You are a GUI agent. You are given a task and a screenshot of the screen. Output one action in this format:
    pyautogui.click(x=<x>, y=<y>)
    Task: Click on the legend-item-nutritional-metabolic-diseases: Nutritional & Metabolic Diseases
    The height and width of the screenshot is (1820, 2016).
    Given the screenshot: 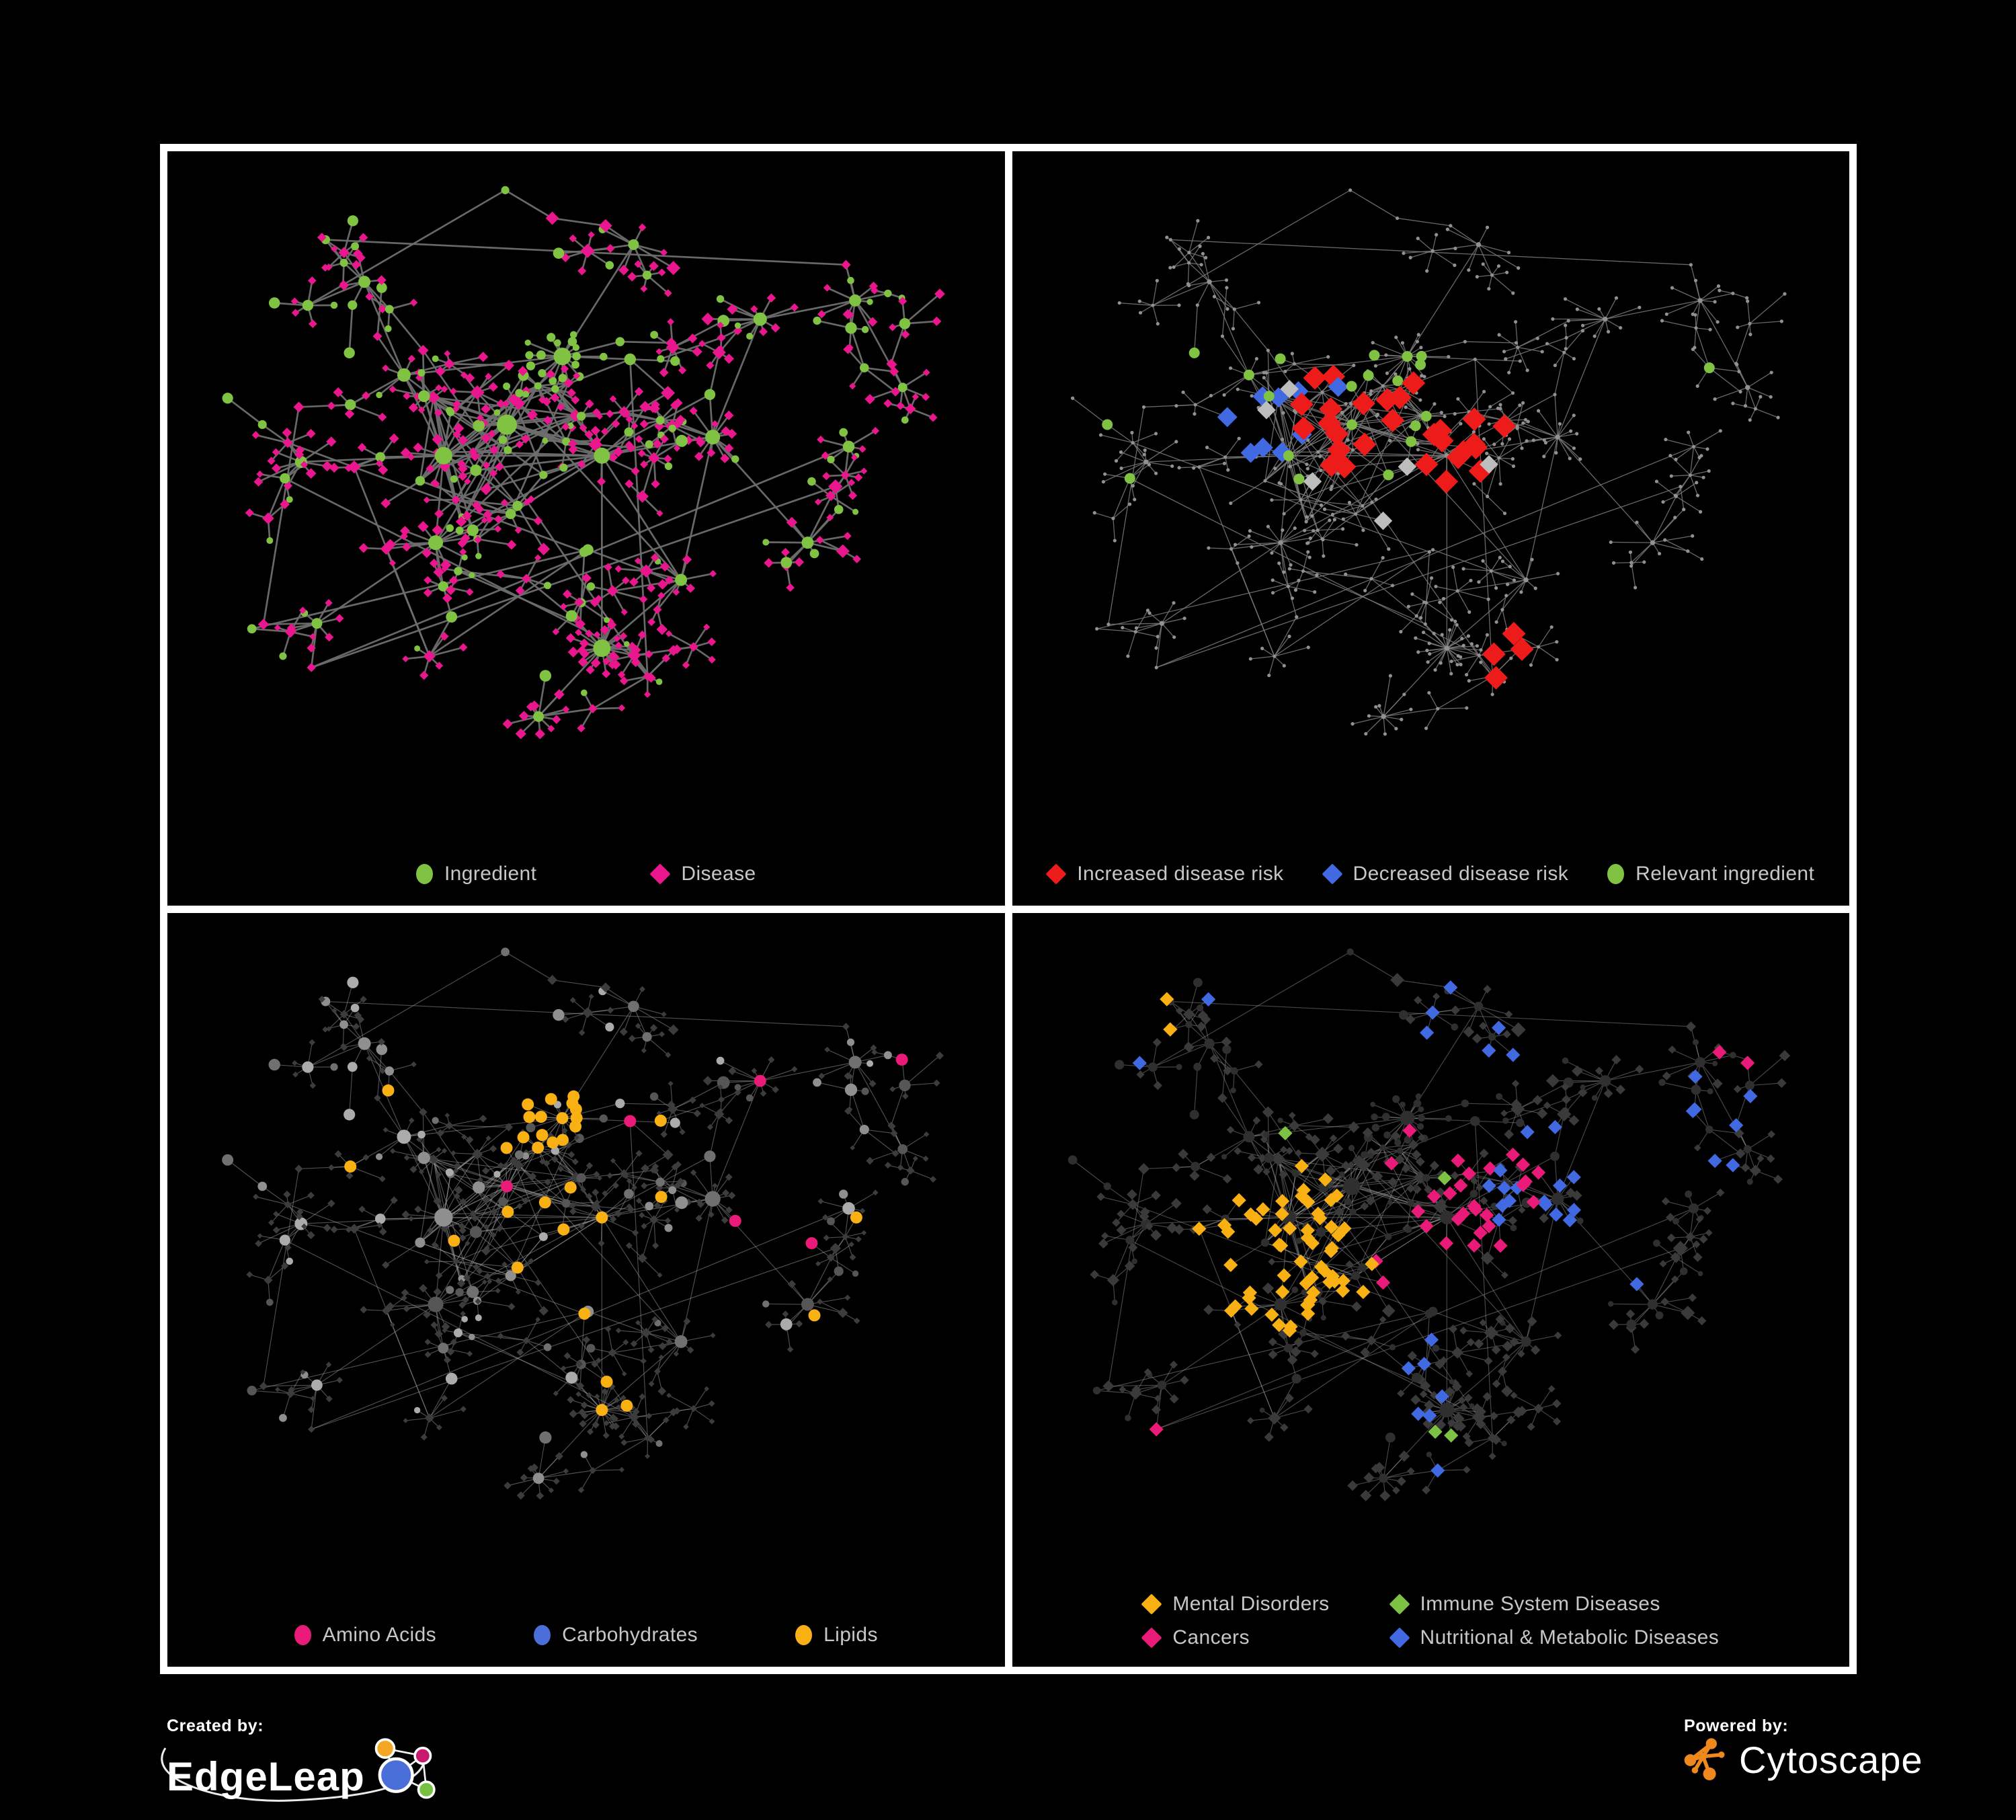 What is the action you would take?
    pyautogui.click(x=1554, y=1637)
    